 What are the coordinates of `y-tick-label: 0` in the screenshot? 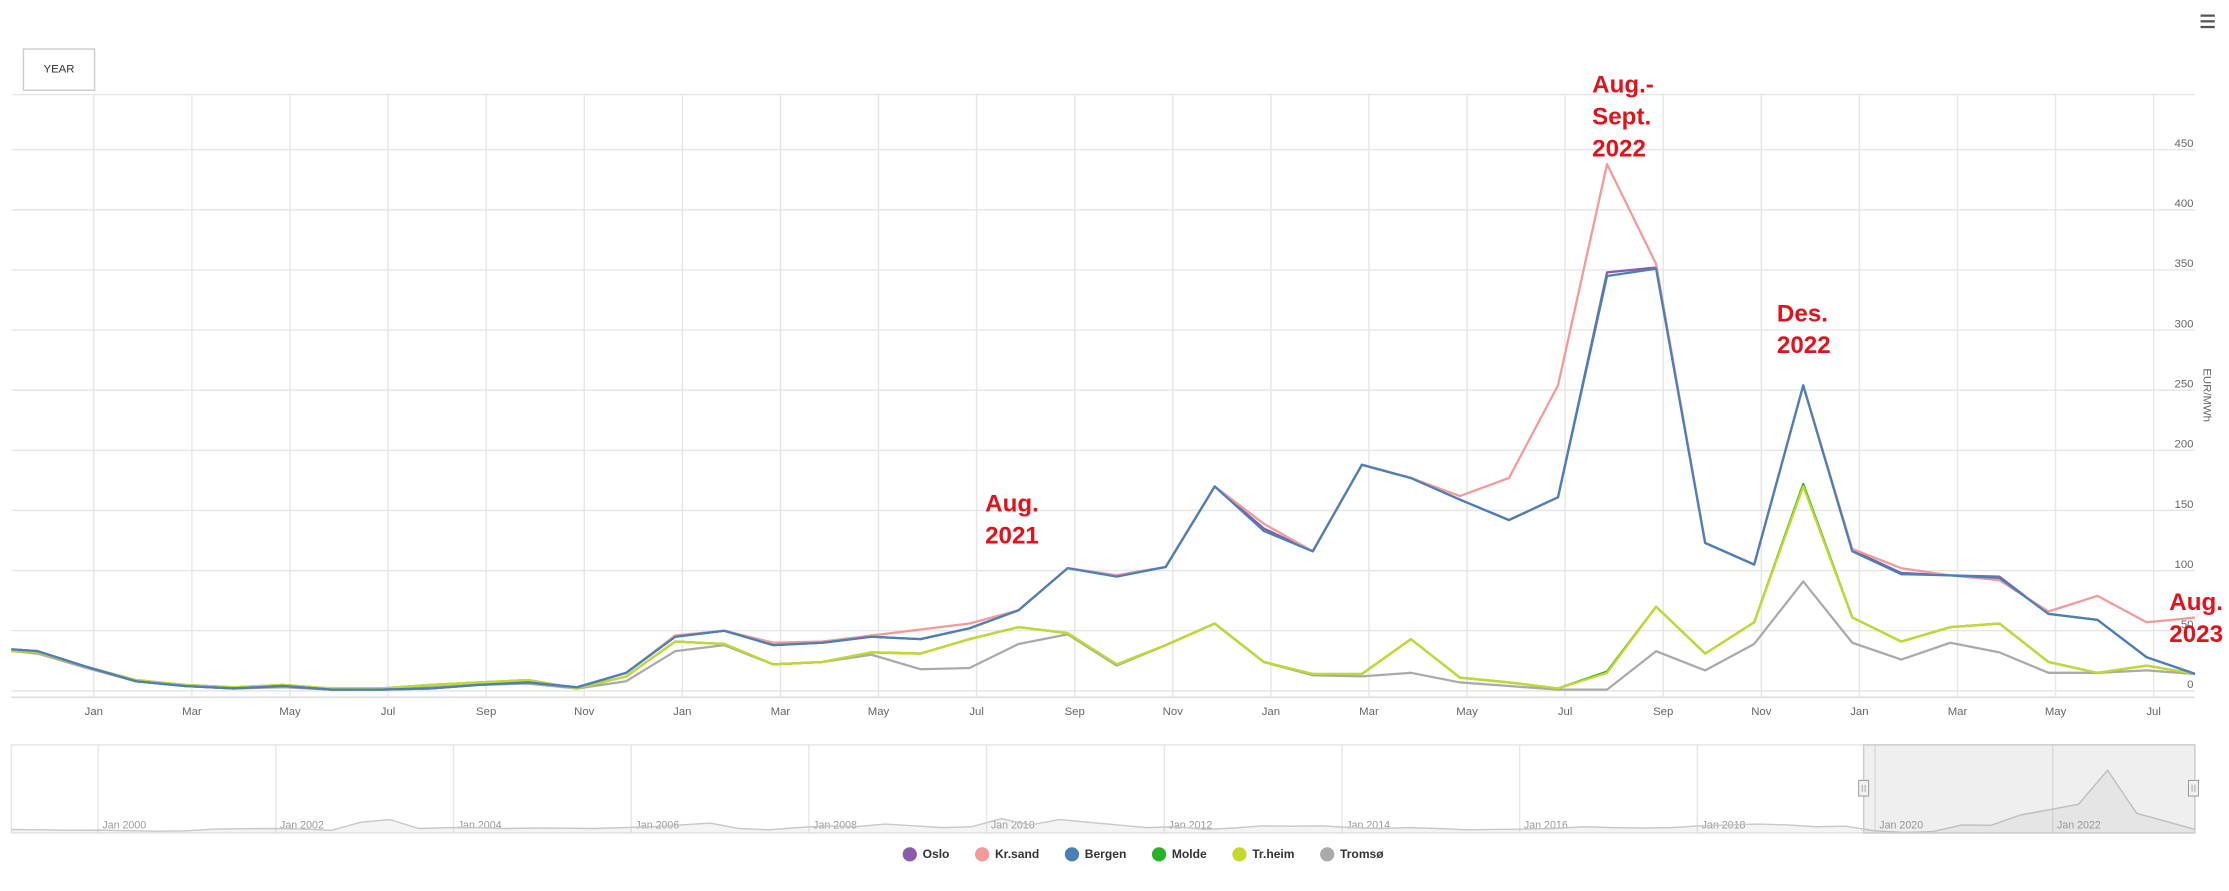 It's located at (2190, 685).